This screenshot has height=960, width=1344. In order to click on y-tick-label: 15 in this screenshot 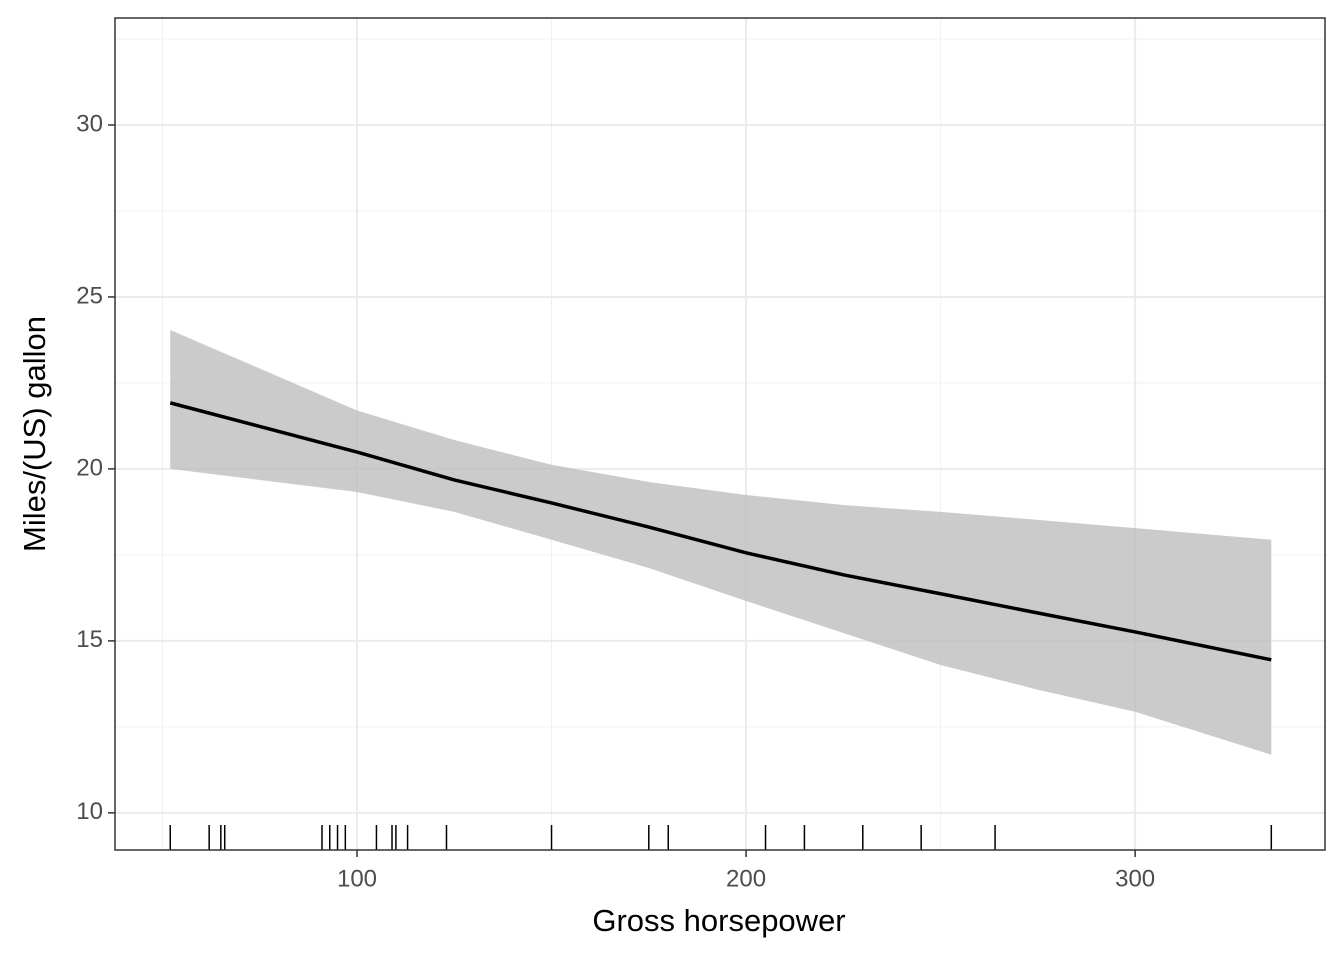, I will do `click(89, 639)`.